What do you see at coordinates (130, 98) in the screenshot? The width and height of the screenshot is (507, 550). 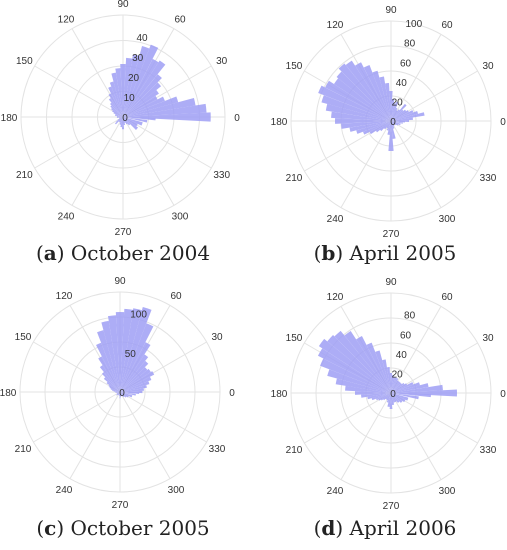 I see `radial-tick-label: 10` at bounding box center [130, 98].